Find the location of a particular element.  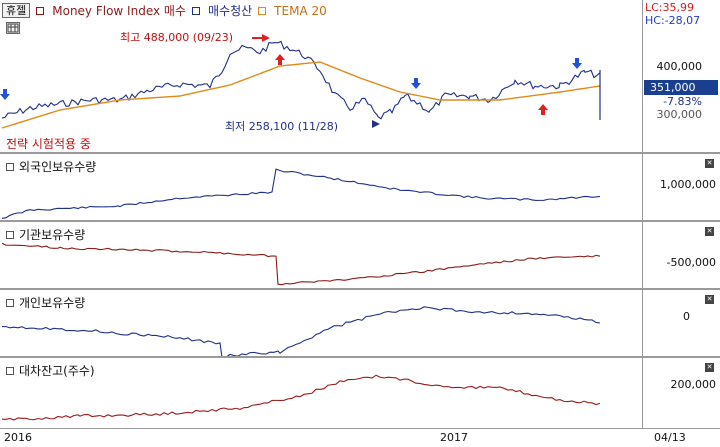

individual-legend-swatch is located at coordinates (10, 302).